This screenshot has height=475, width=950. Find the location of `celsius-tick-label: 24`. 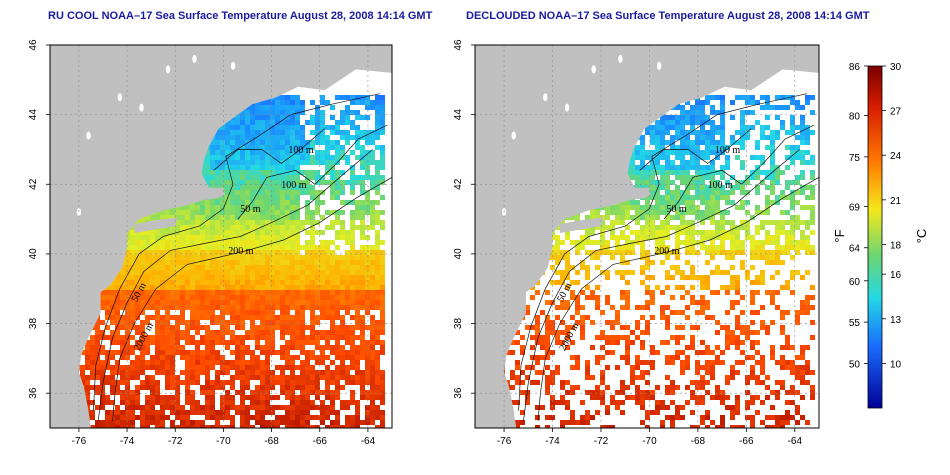

celsius-tick-label: 24 is located at coordinates (896, 156).